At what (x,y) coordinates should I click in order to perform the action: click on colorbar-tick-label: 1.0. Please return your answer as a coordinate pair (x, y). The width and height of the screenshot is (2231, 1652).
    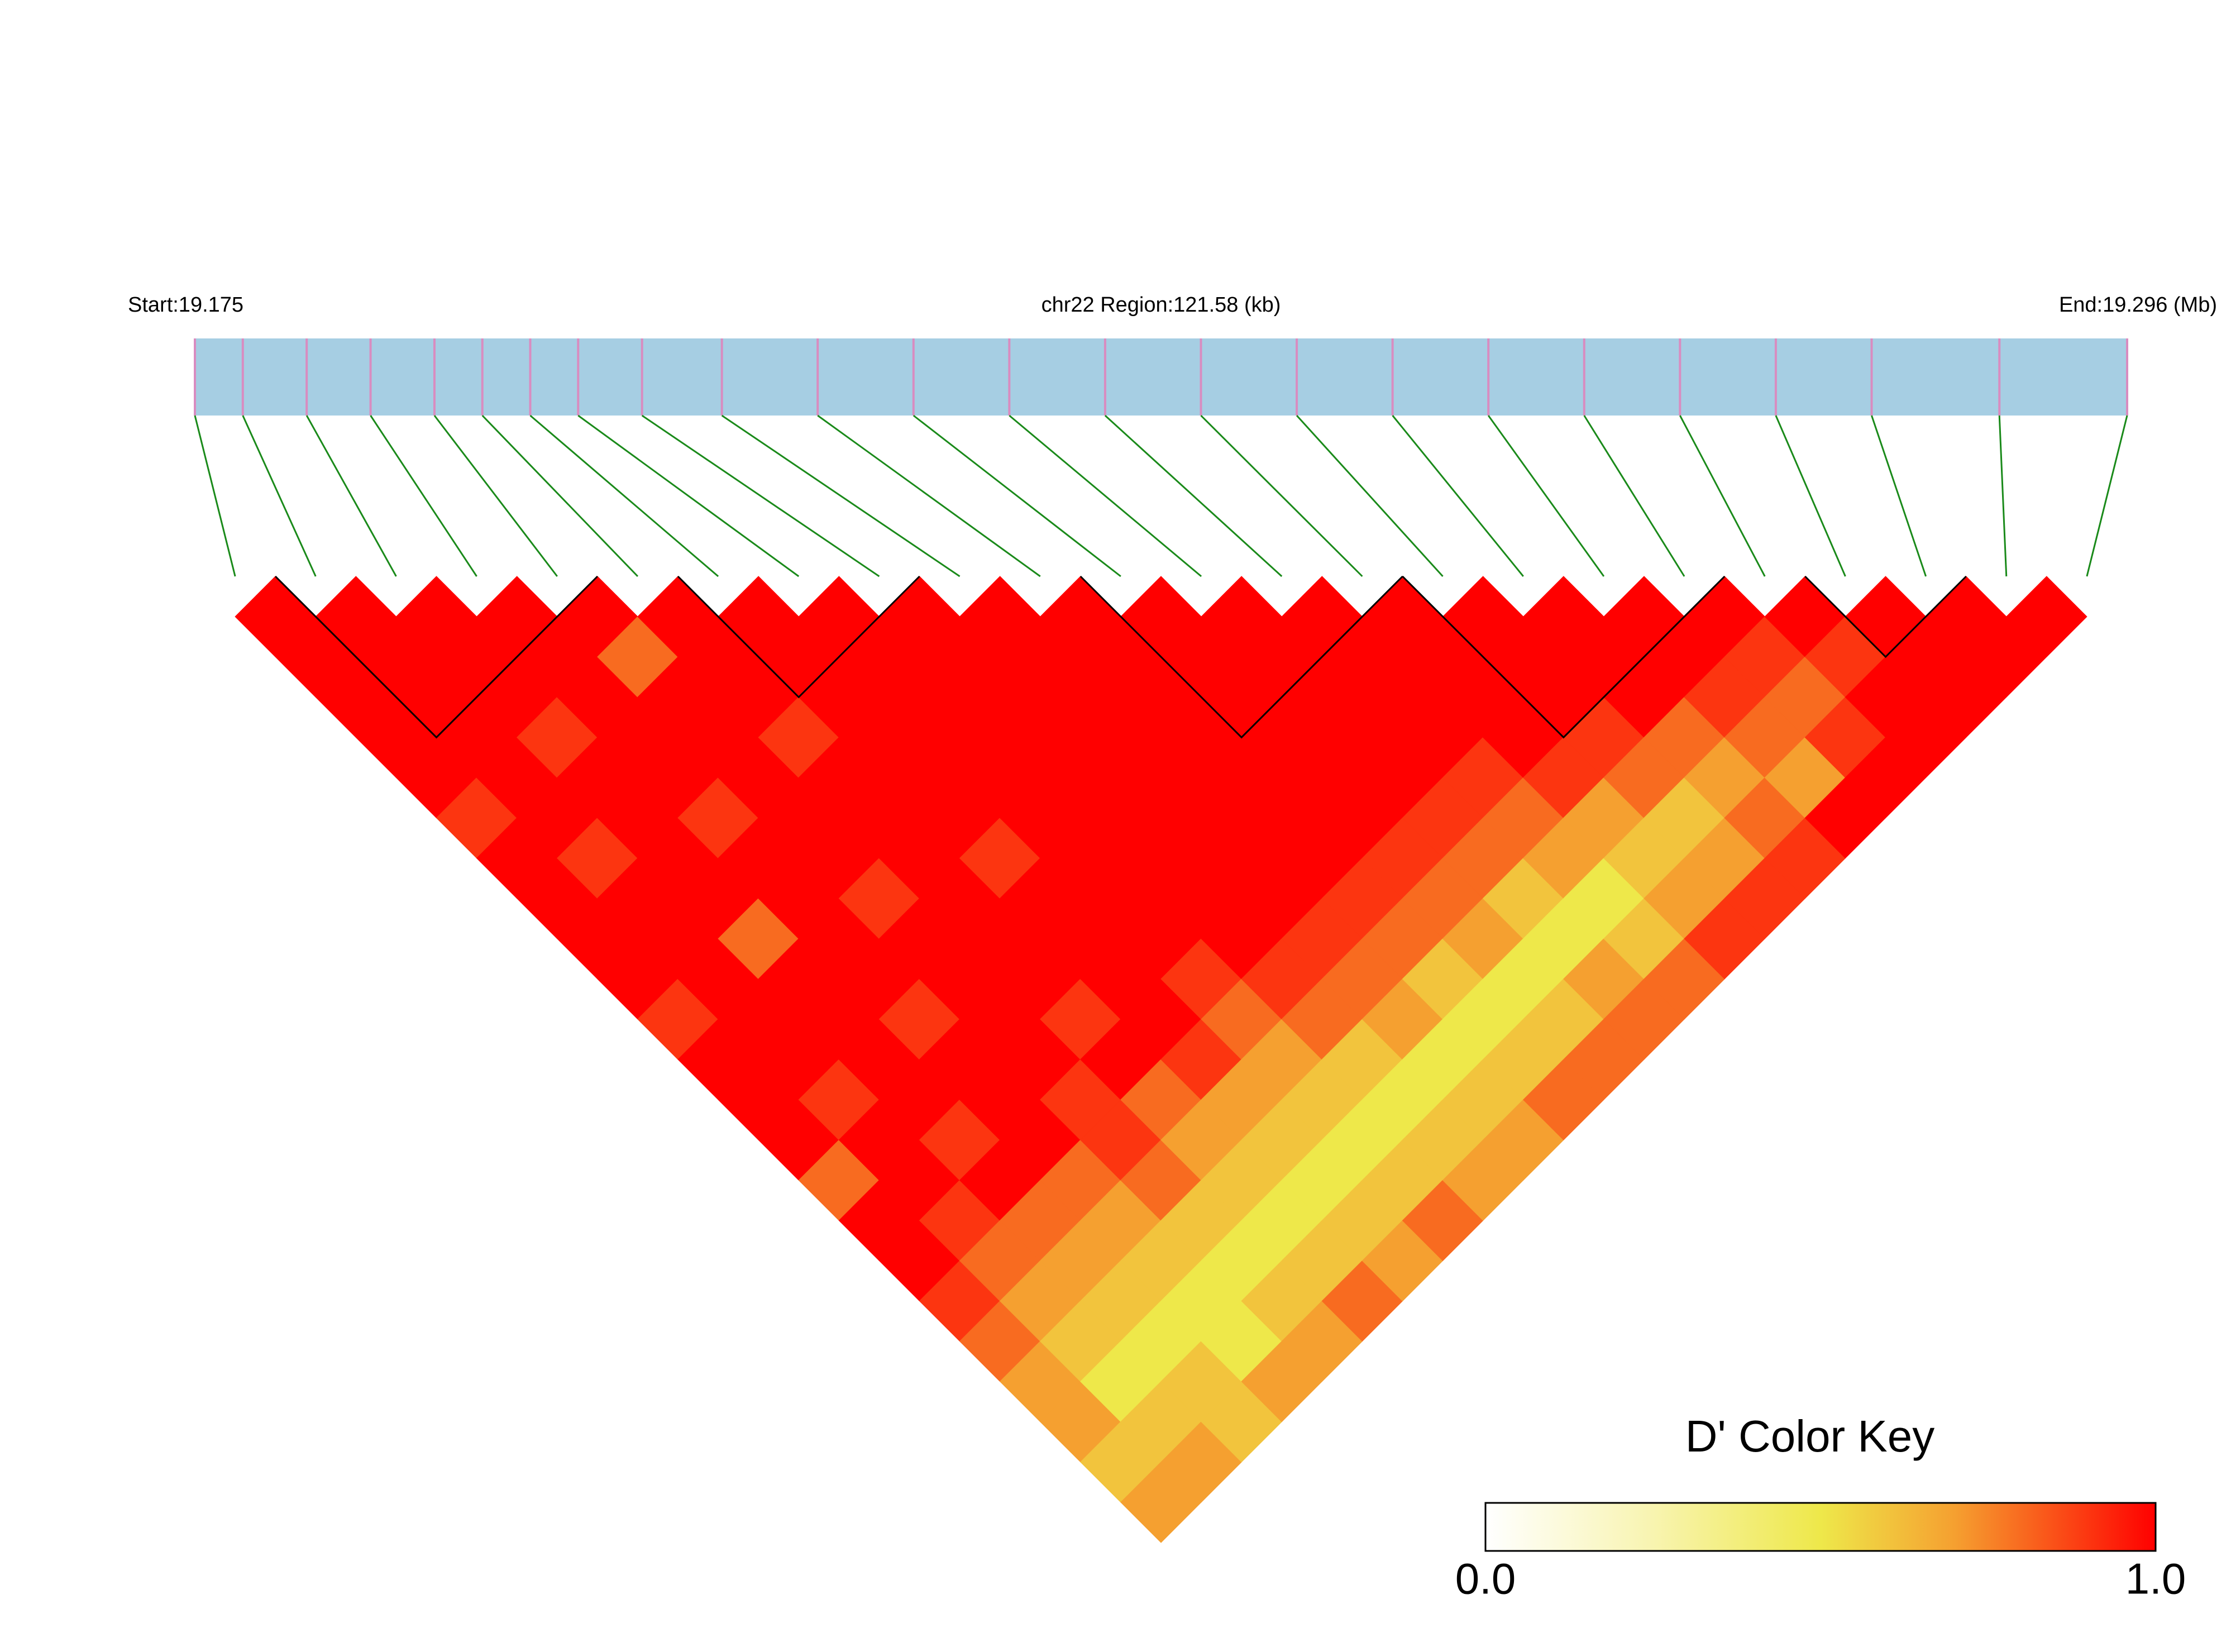
    Looking at the image, I should click on (2155, 1578).